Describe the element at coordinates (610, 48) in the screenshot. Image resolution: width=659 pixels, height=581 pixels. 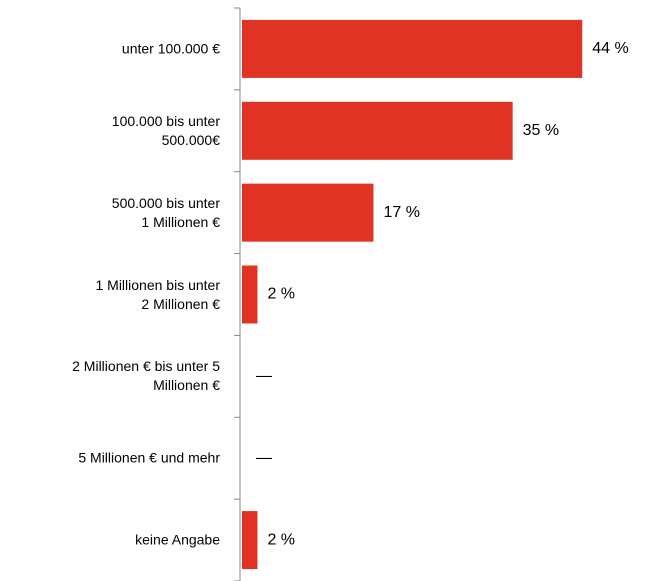
I see `value-label: 44 %` at that location.